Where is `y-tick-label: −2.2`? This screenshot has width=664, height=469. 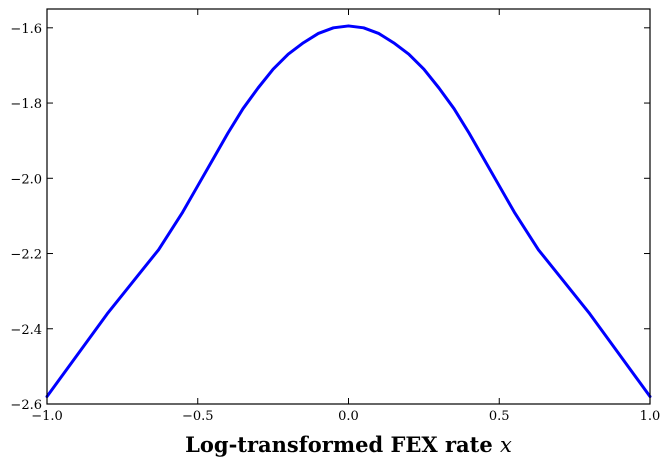 y-tick-label: −2.2 is located at coordinates (26, 255).